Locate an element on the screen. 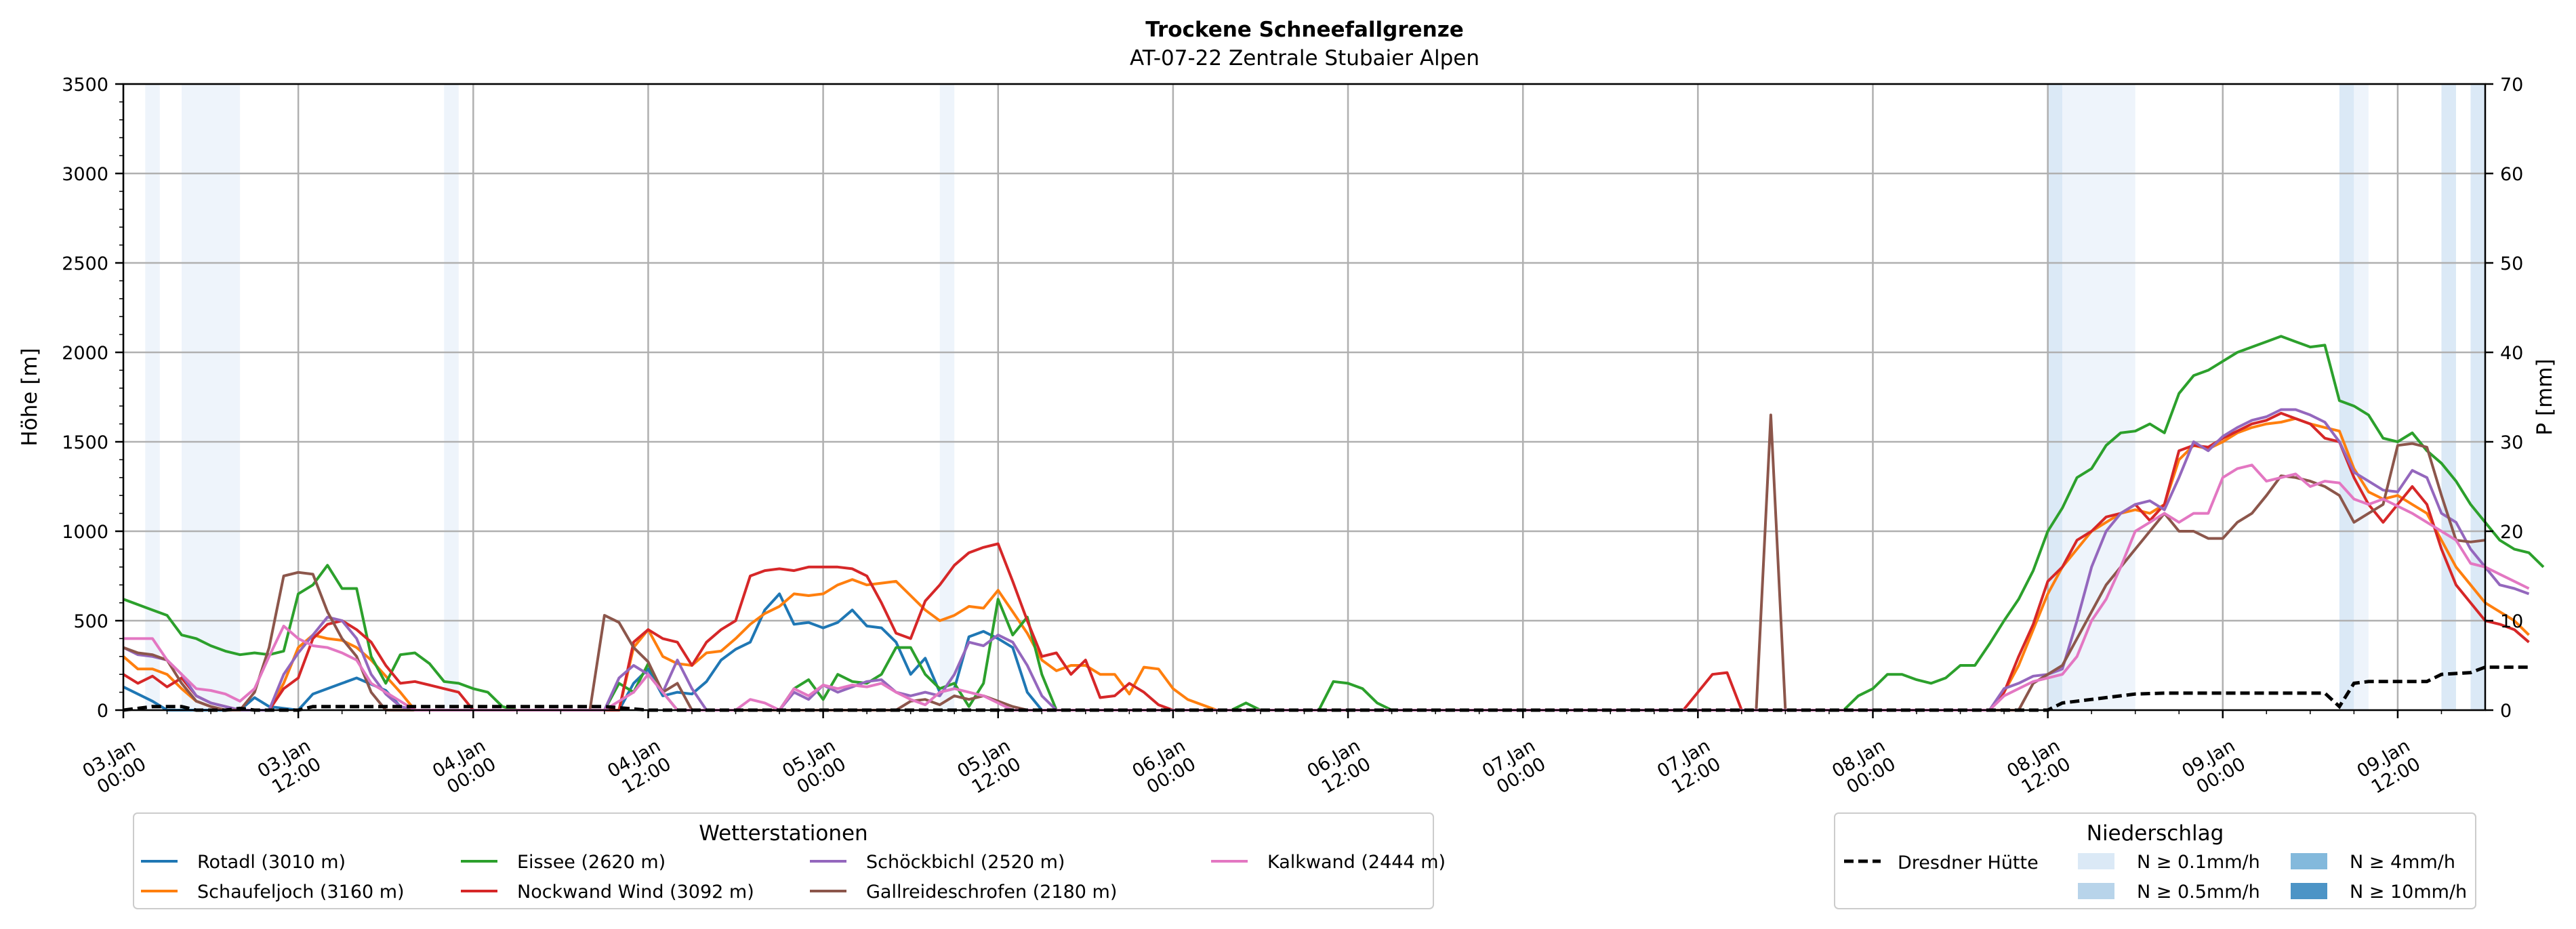 The width and height of the screenshot is (2576, 929). x-tick-label: 03.Jan12:00 is located at coordinates (289, 767).